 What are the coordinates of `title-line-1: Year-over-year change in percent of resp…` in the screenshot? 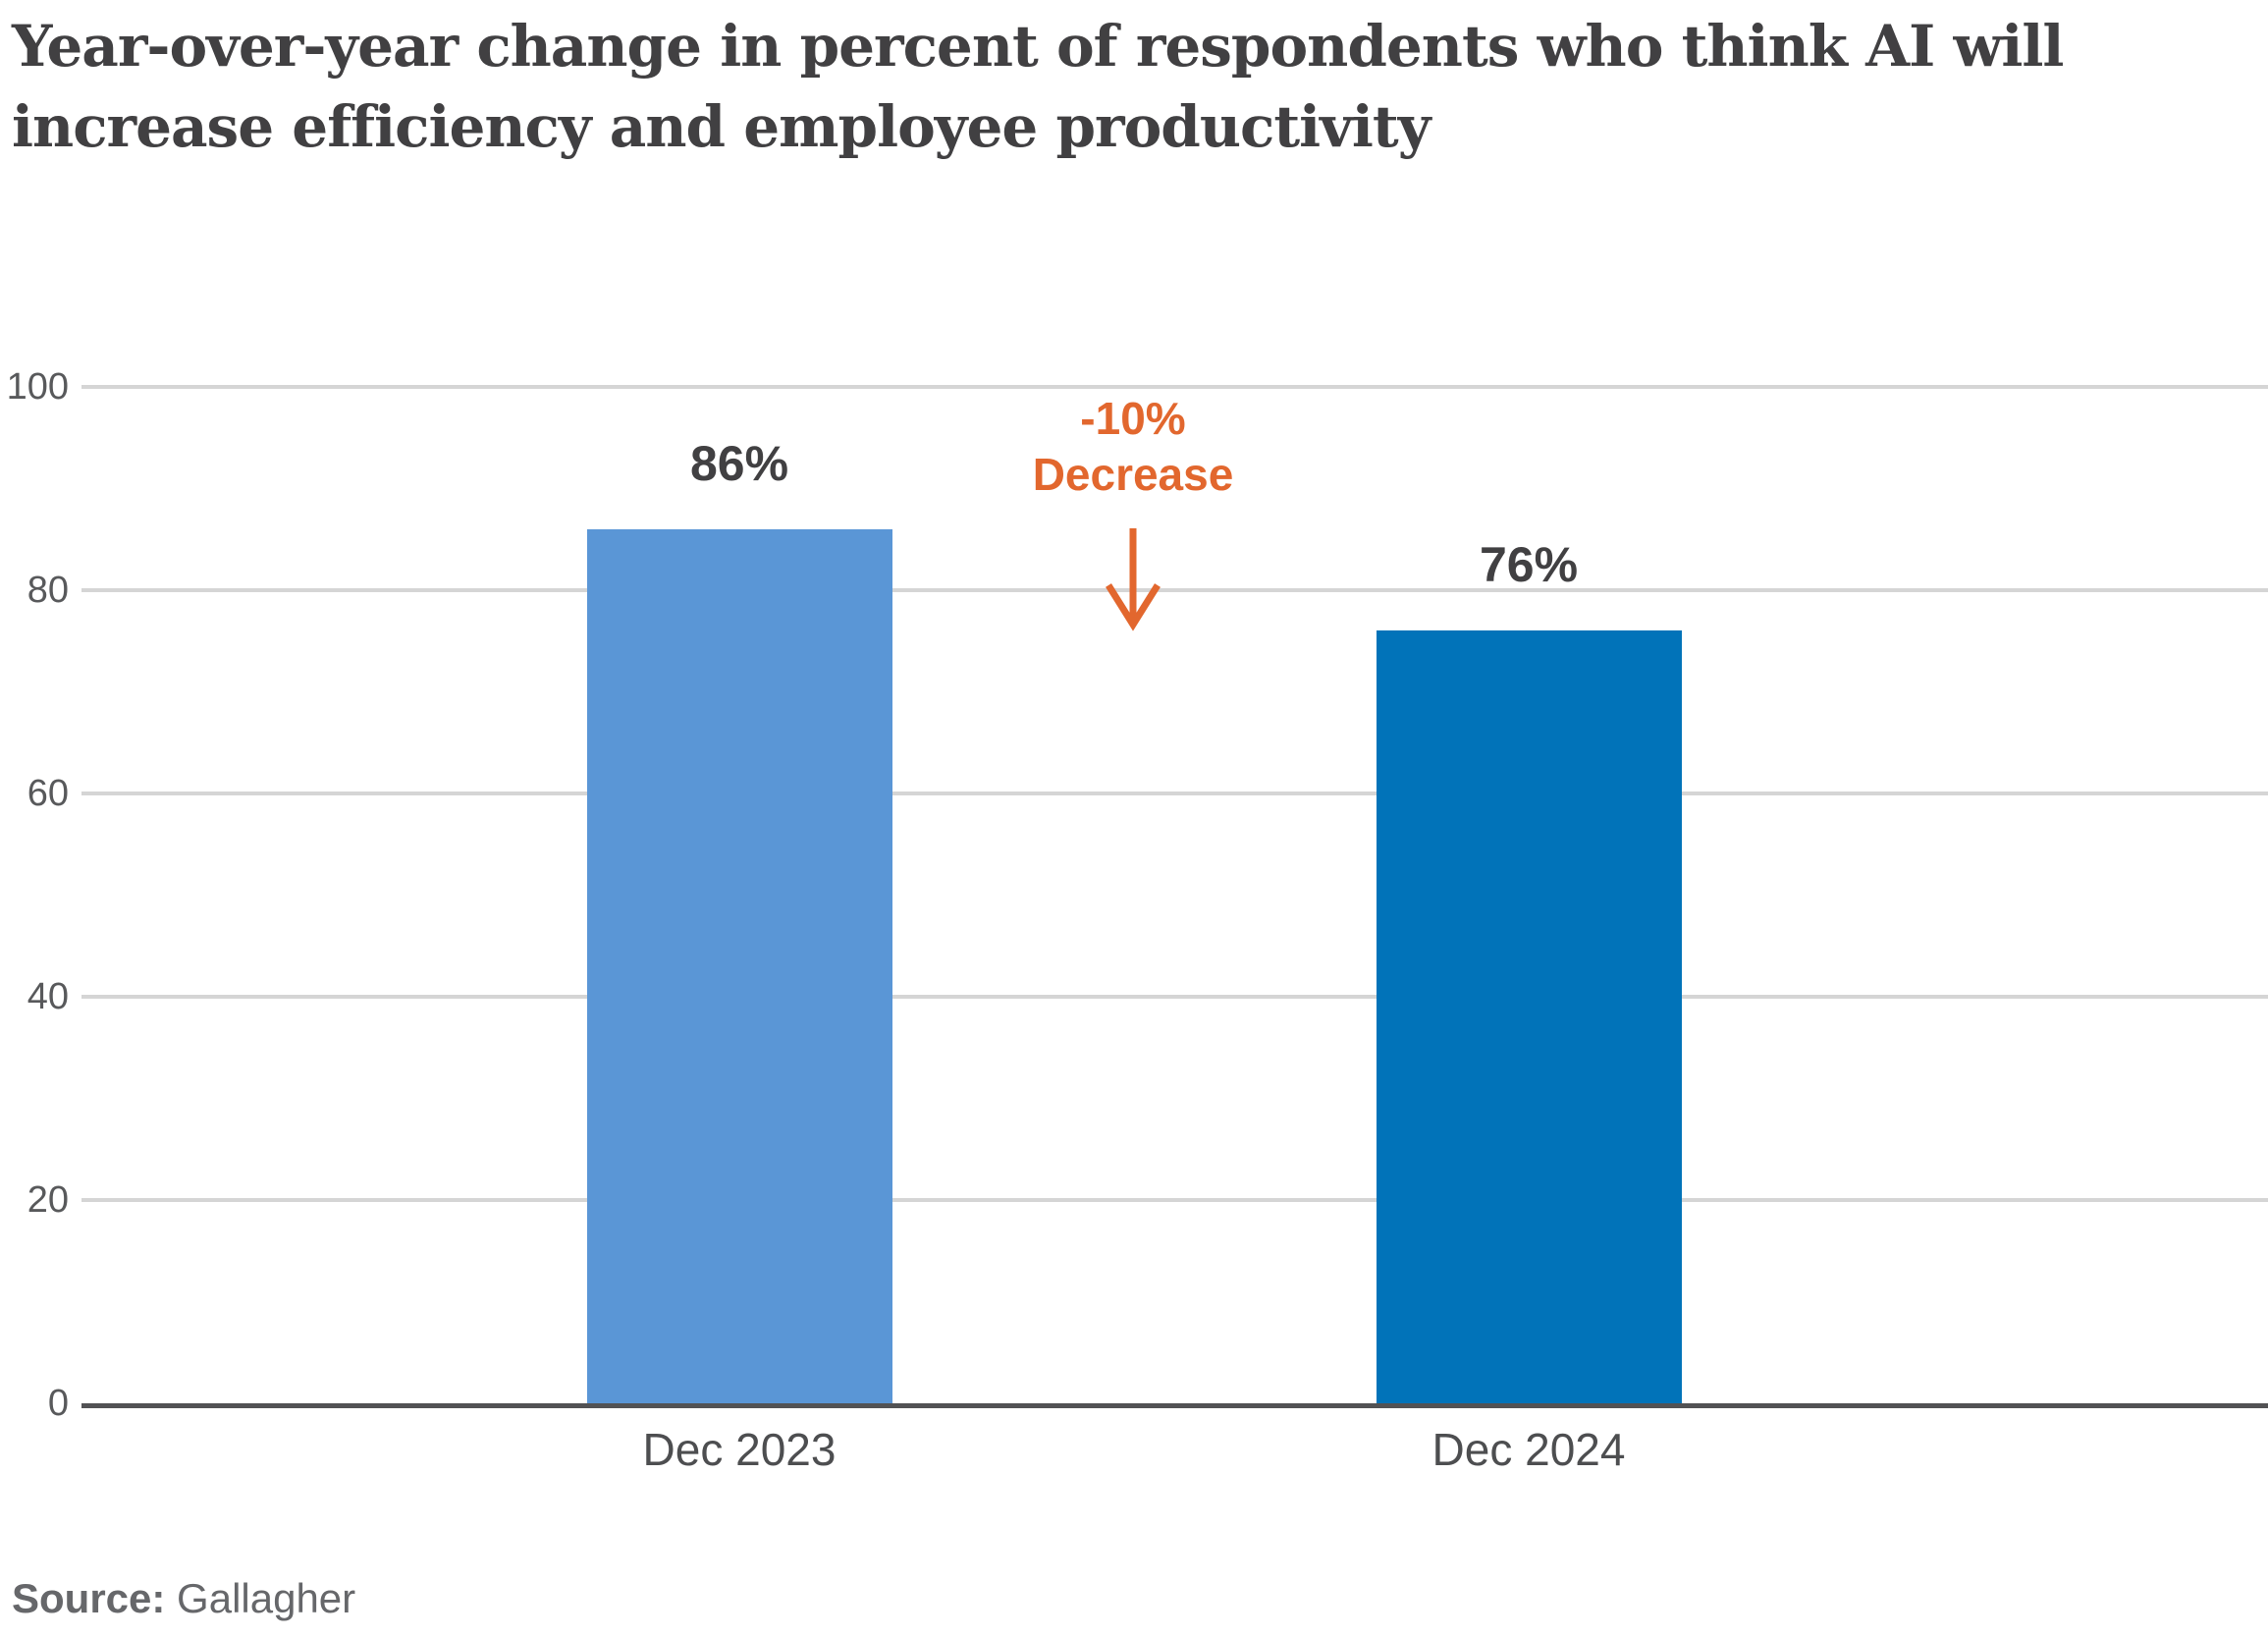 It's located at (1038, 46).